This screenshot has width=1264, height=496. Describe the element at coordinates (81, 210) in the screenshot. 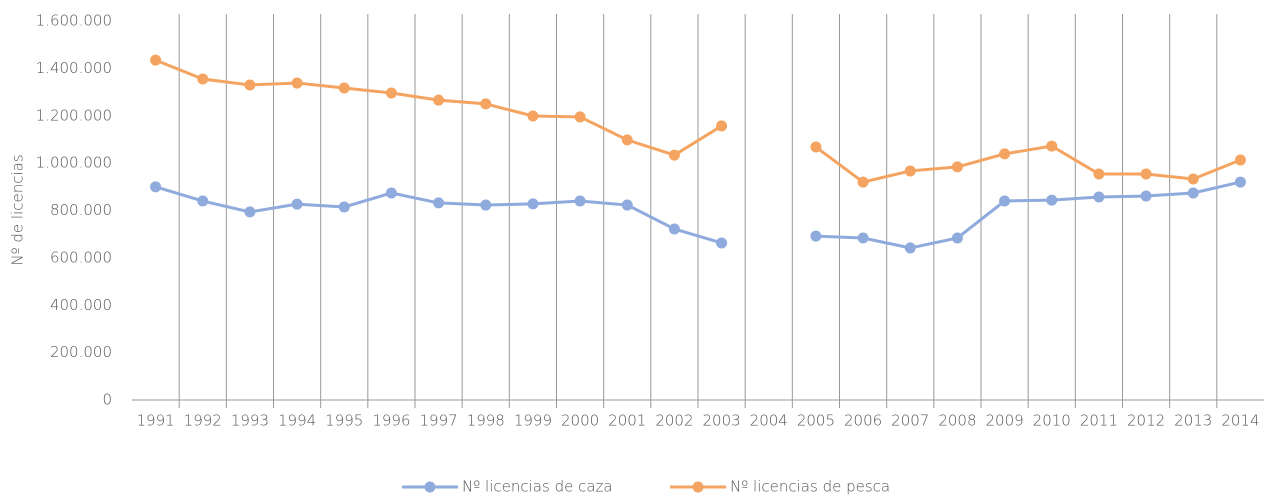

I see `y-tick-label: 800.000` at that location.